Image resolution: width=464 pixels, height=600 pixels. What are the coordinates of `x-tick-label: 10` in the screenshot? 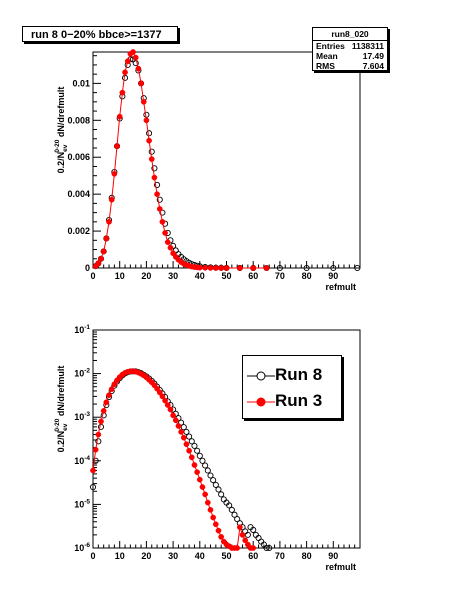 It's located at (120, 276).